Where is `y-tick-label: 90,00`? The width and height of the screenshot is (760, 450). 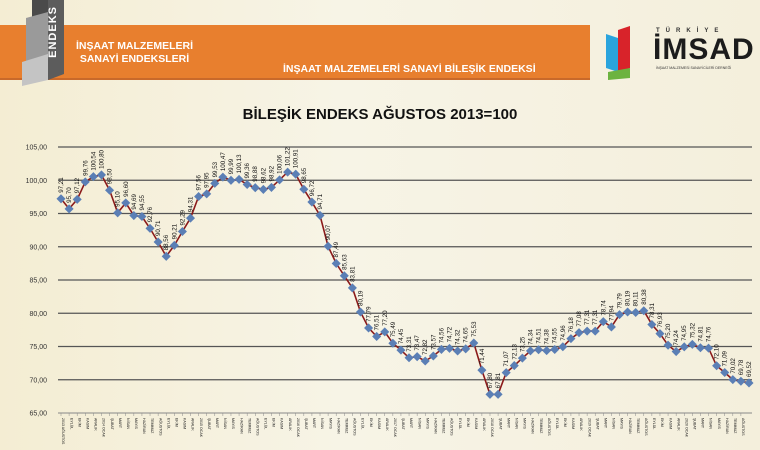
y-tick-label: 90,00 is located at coordinates (38, 247).